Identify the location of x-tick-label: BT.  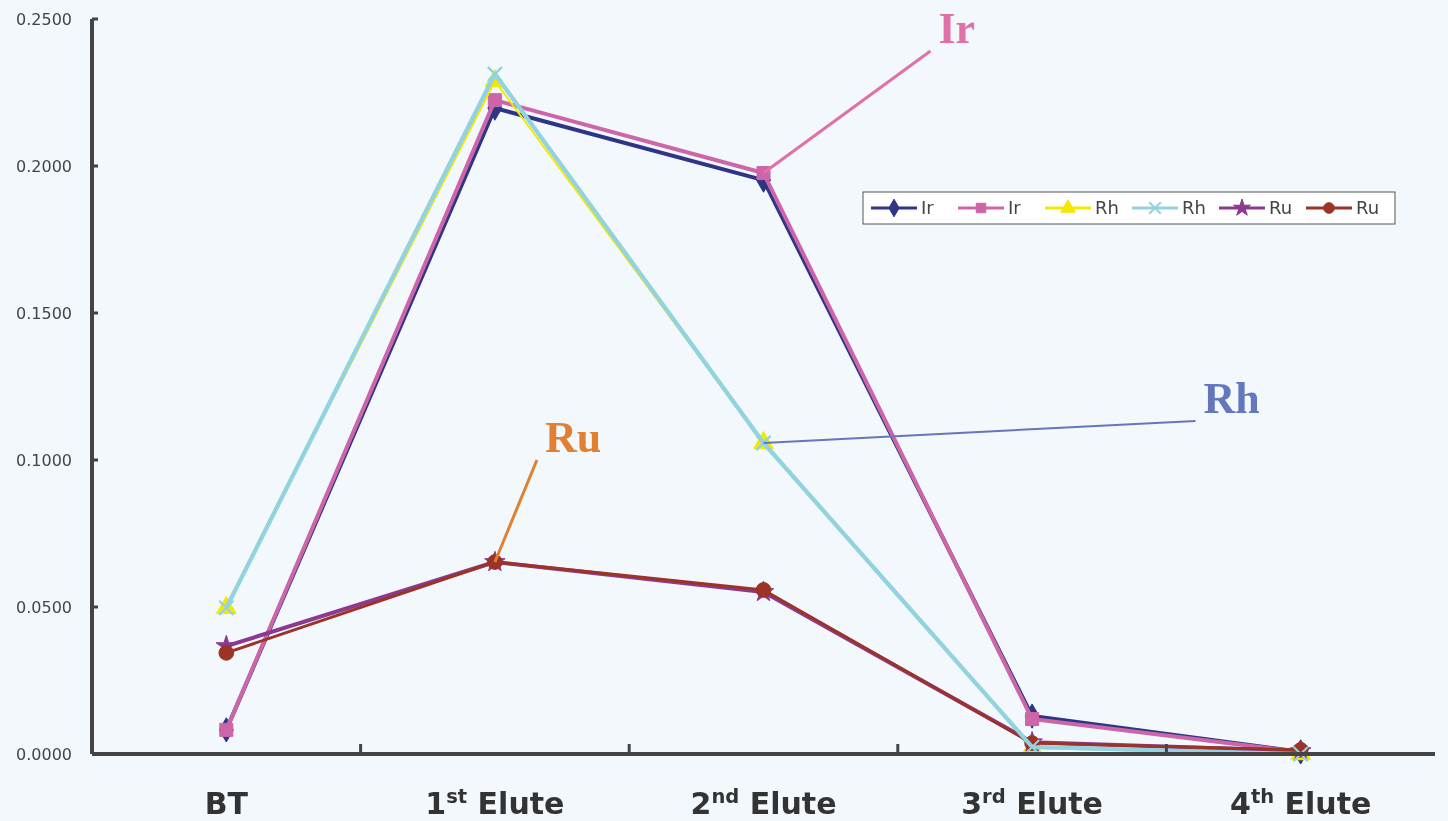
(226, 803).